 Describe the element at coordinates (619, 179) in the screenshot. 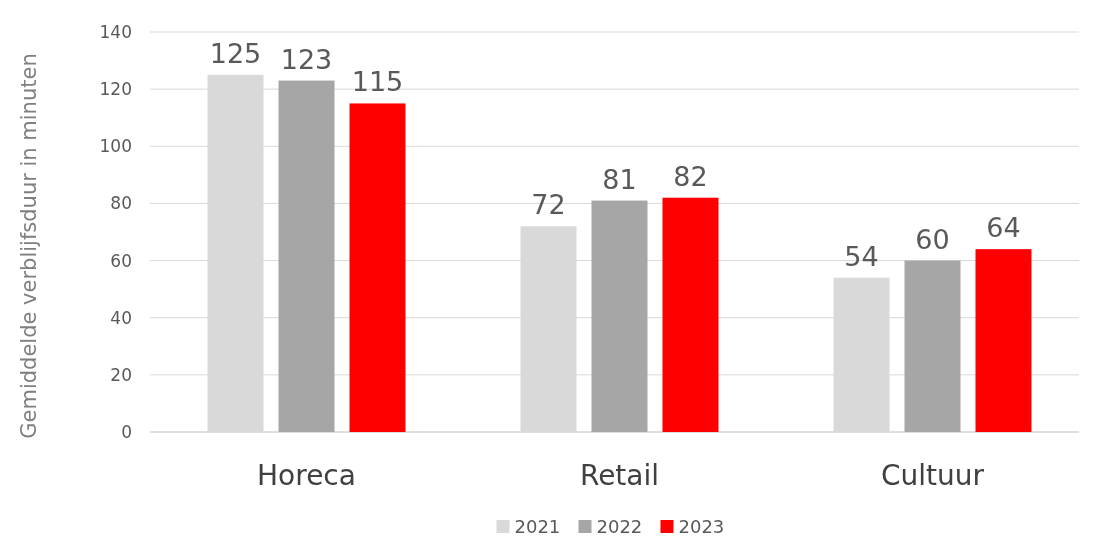

I see `data-label: 81` at that location.